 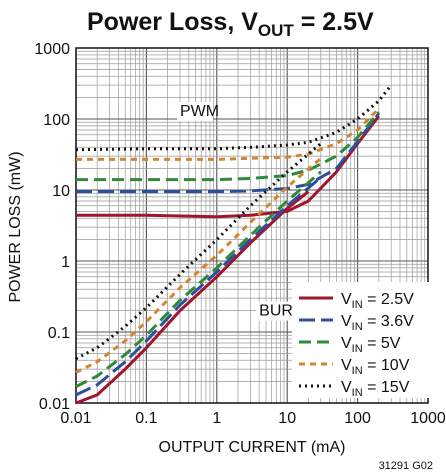 I want to click on annotation-background, so click(x=194, y=112).